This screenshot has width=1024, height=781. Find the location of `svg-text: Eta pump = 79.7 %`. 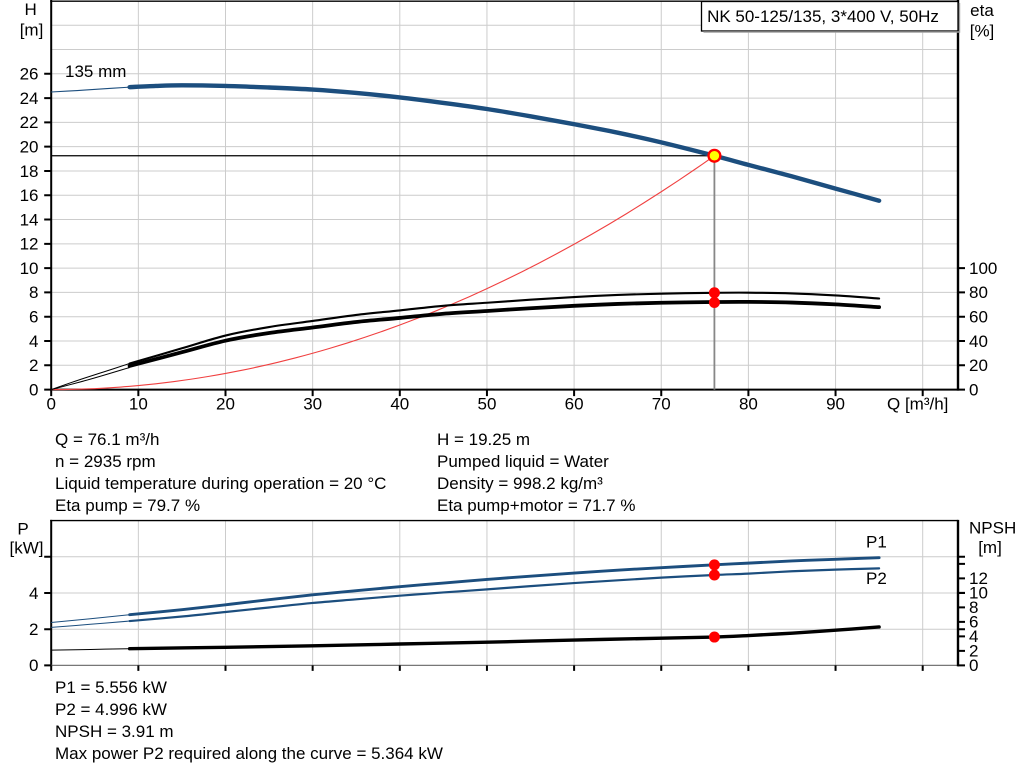

svg-text: Eta pump = 79.7 % is located at coordinates (127, 505).